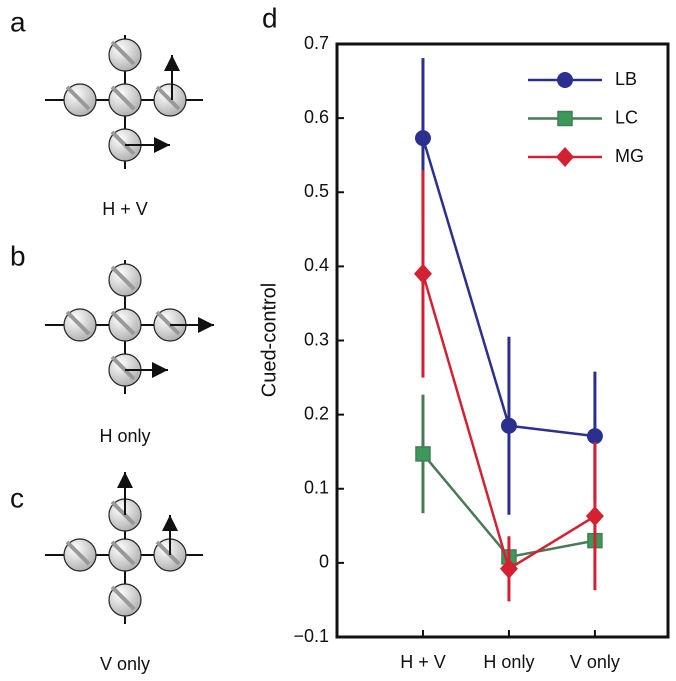 The width and height of the screenshot is (676, 681). I want to click on y-tick-label: 0.4, so click(316, 265).